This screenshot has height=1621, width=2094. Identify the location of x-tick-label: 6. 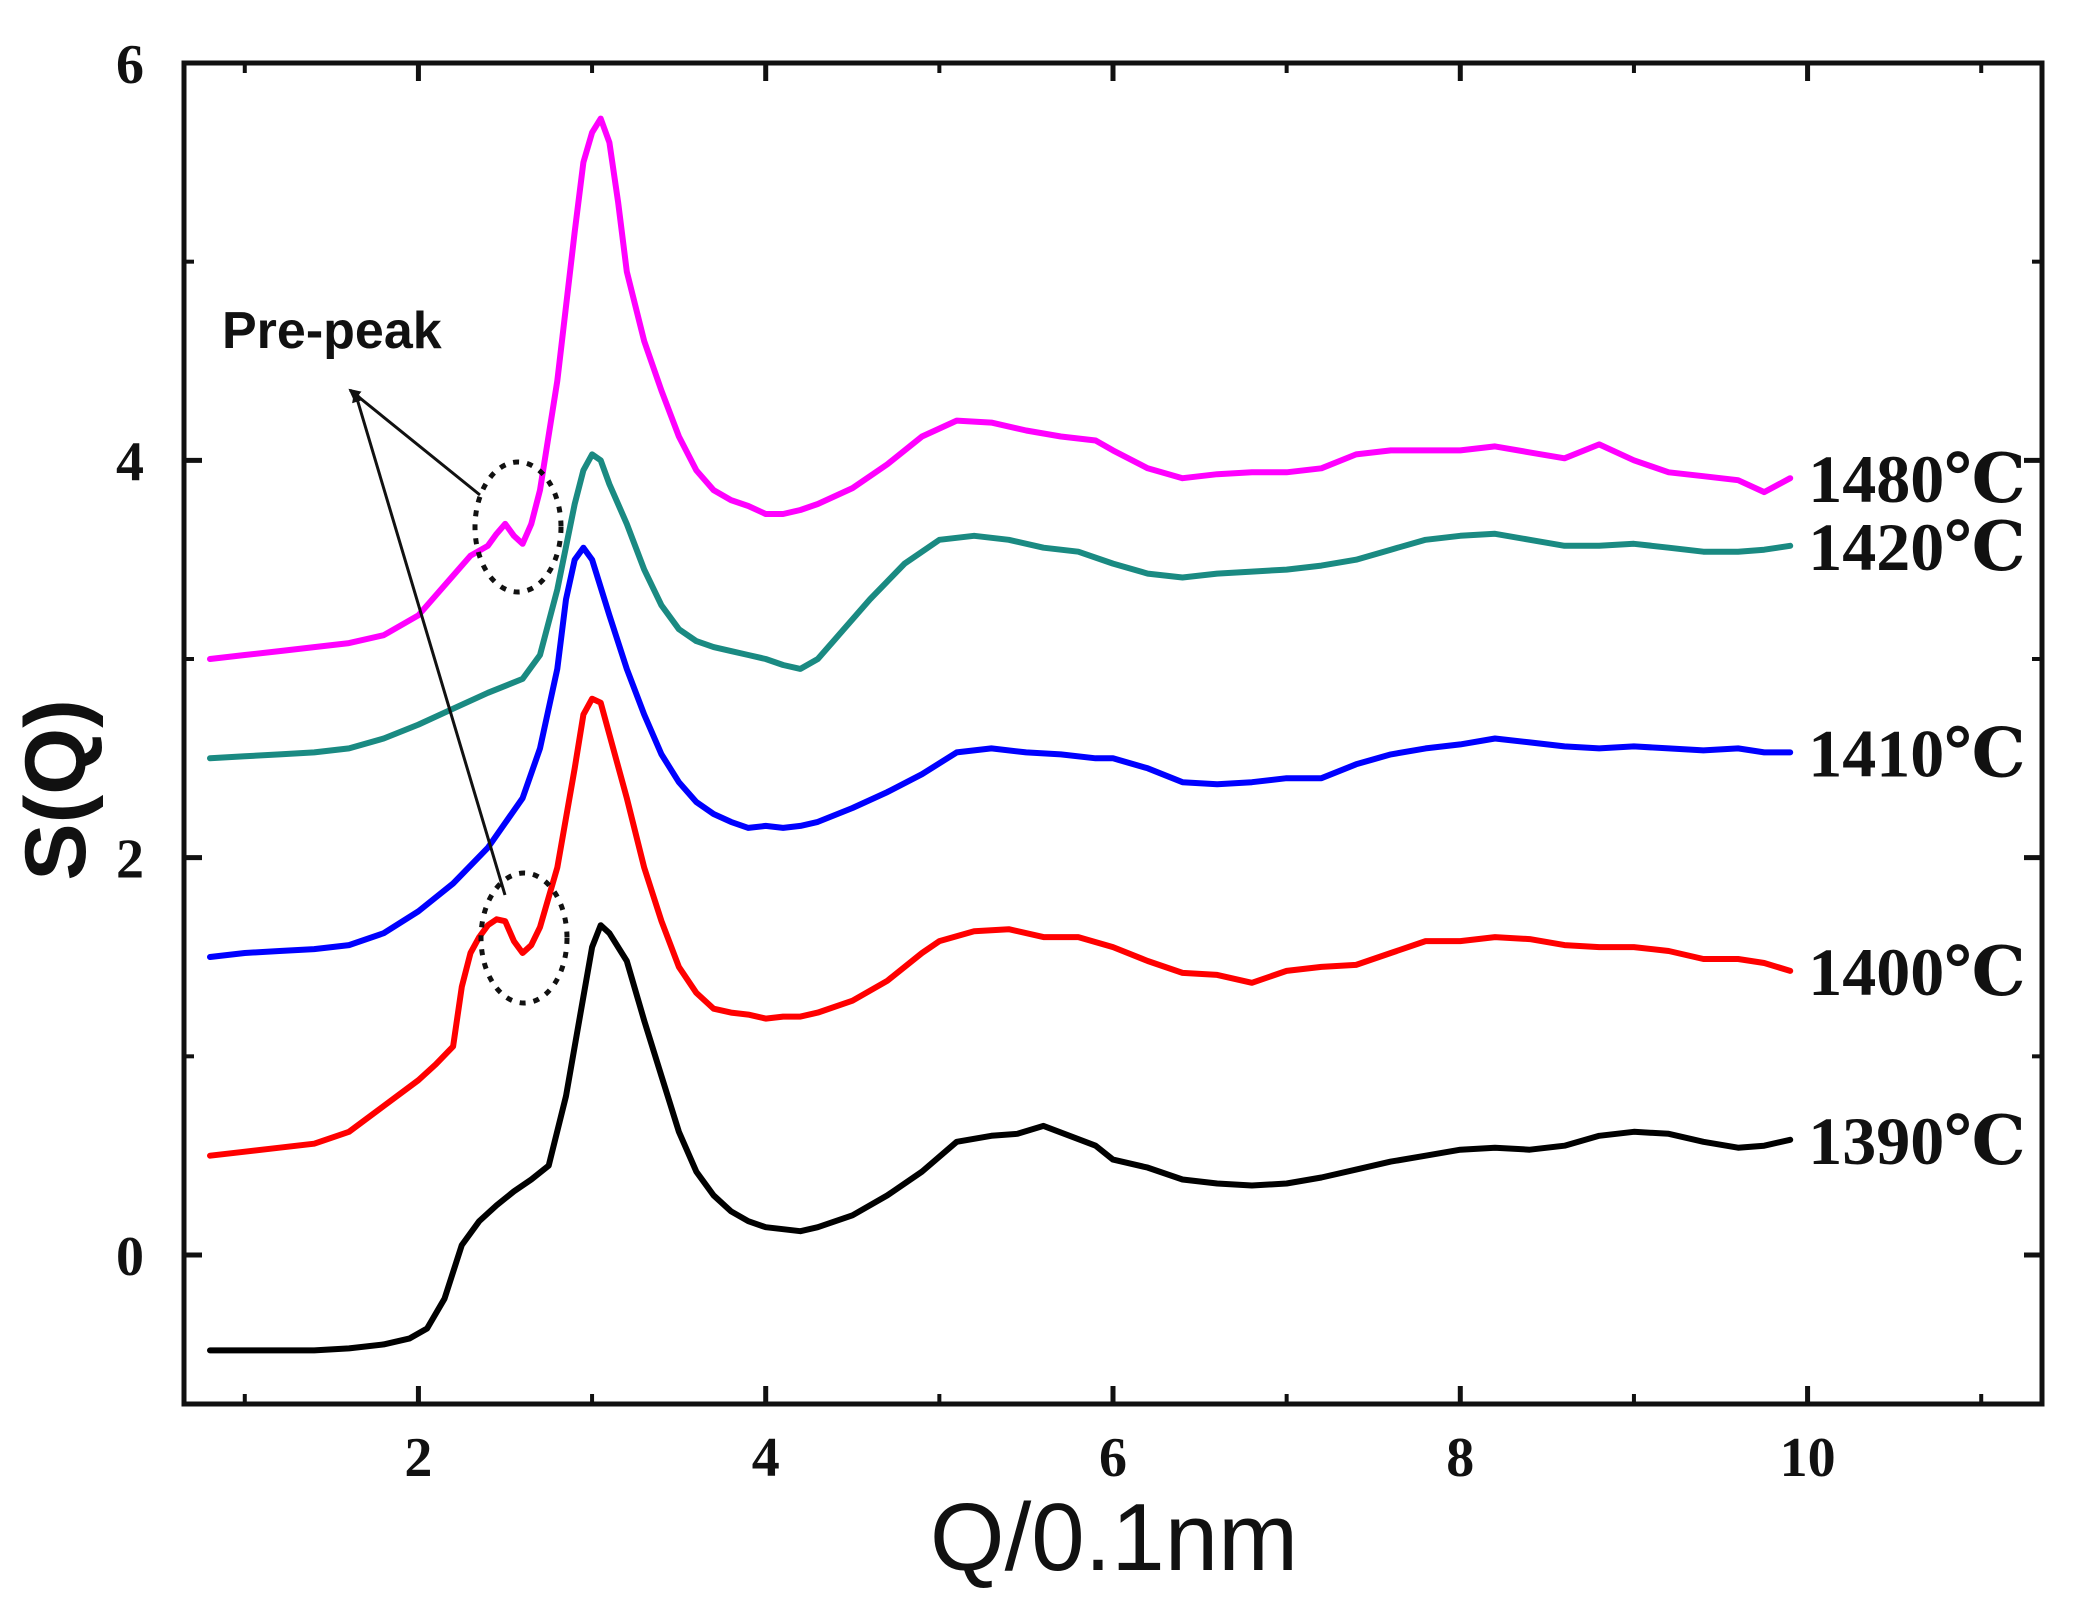
(1113, 1458).